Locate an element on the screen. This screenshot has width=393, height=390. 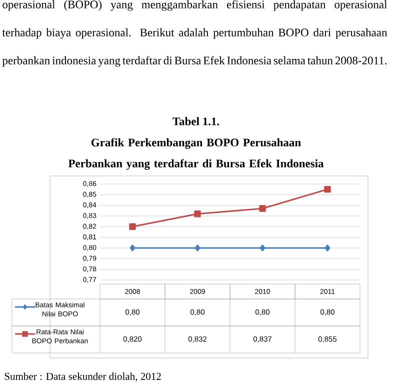
text: Sumber : Data sekunder diolah, 2012 is located at coordinates (82, 377).